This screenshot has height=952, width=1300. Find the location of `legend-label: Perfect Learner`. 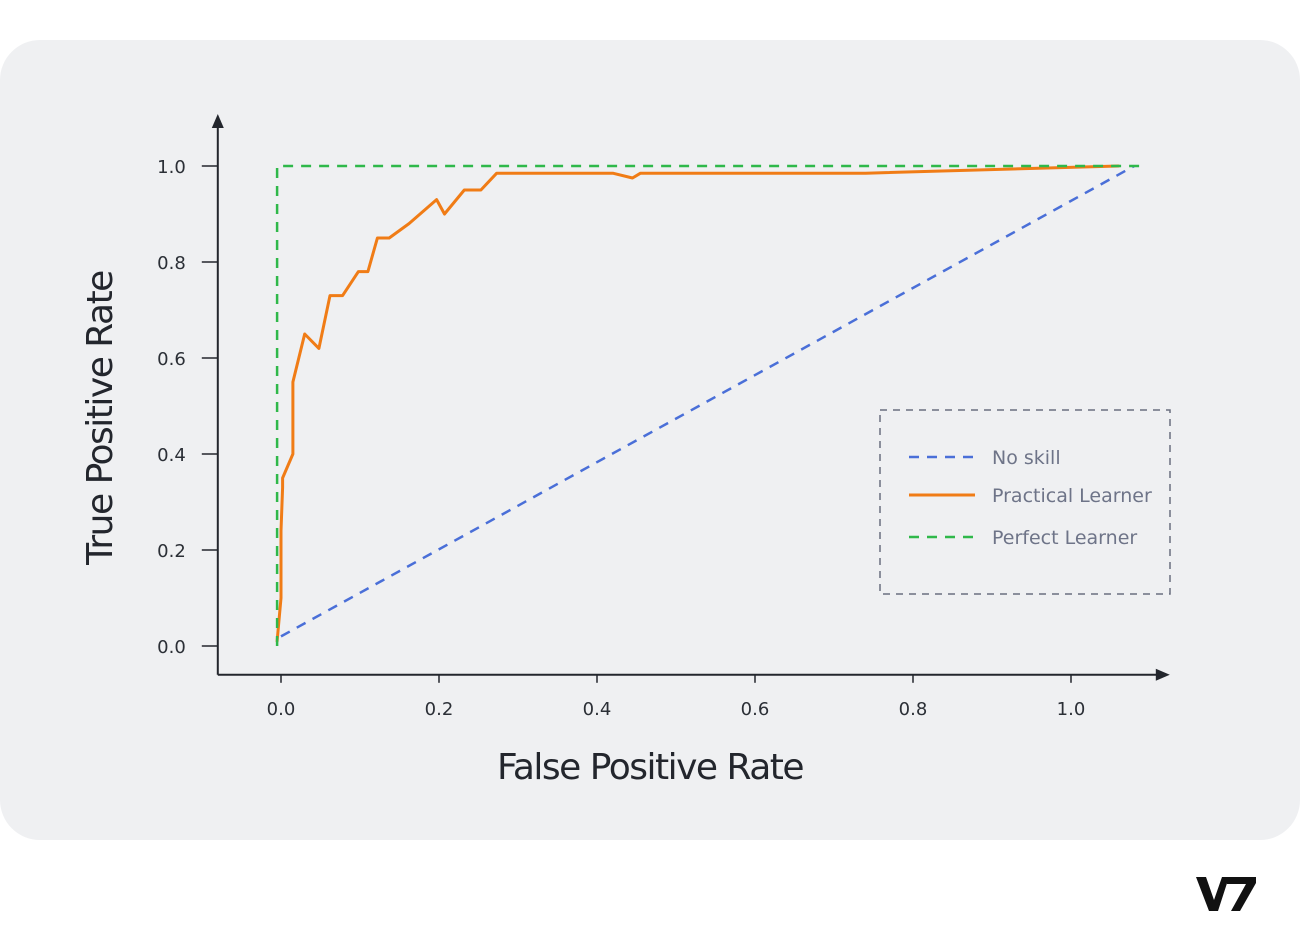

legend-label: Perfect Learner is located at coordinates (1064, 538).